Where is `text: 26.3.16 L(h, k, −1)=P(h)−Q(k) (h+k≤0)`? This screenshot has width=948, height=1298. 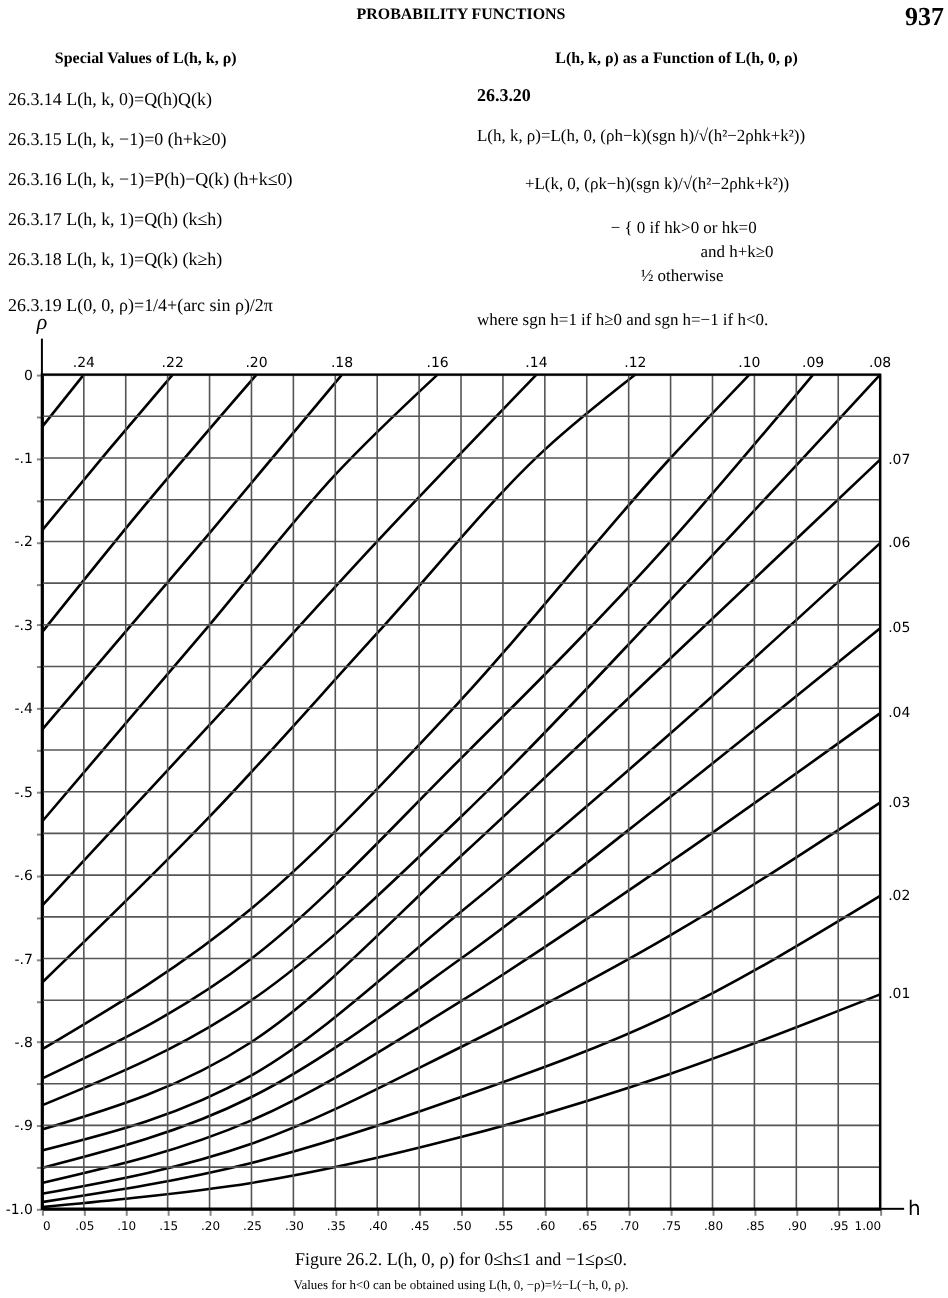 text: 26.3.16 L(h, k, −1)=P(h)−Q(k) (h+k≤0) is located at coordinates (150, 178).